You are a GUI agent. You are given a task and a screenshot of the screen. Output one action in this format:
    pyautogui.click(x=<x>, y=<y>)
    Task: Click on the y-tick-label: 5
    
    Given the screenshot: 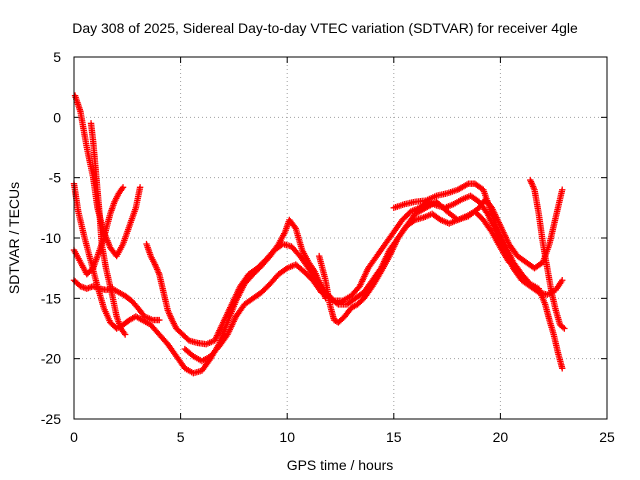 What is the action you would take?
    pyautogui.click(x=57, y=57)
    